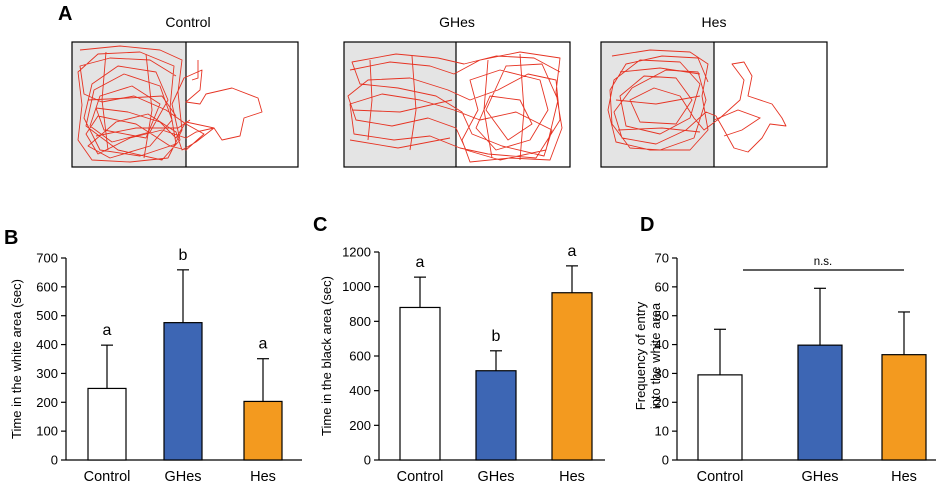  Describe the element at coordinates (320, 225) in the screenshot. I see `panel-letter-c: C` at that location.